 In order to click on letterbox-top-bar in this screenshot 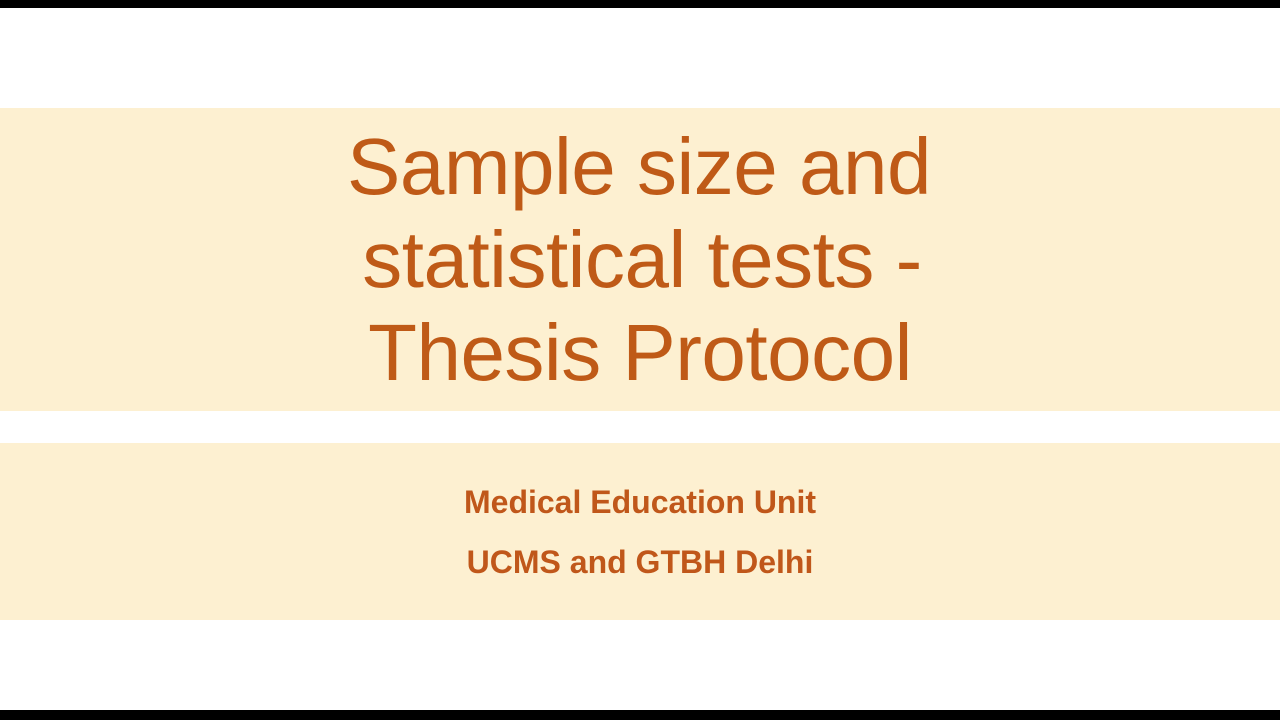, I will do `click(640, 4)`.